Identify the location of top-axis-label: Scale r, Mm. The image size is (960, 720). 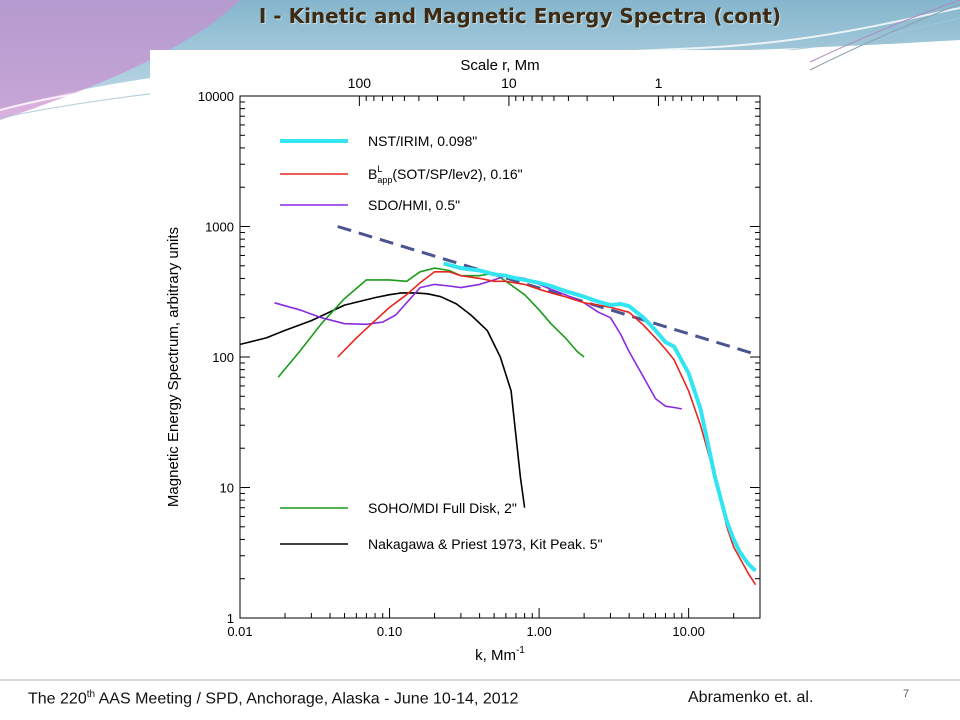
(499, 65).